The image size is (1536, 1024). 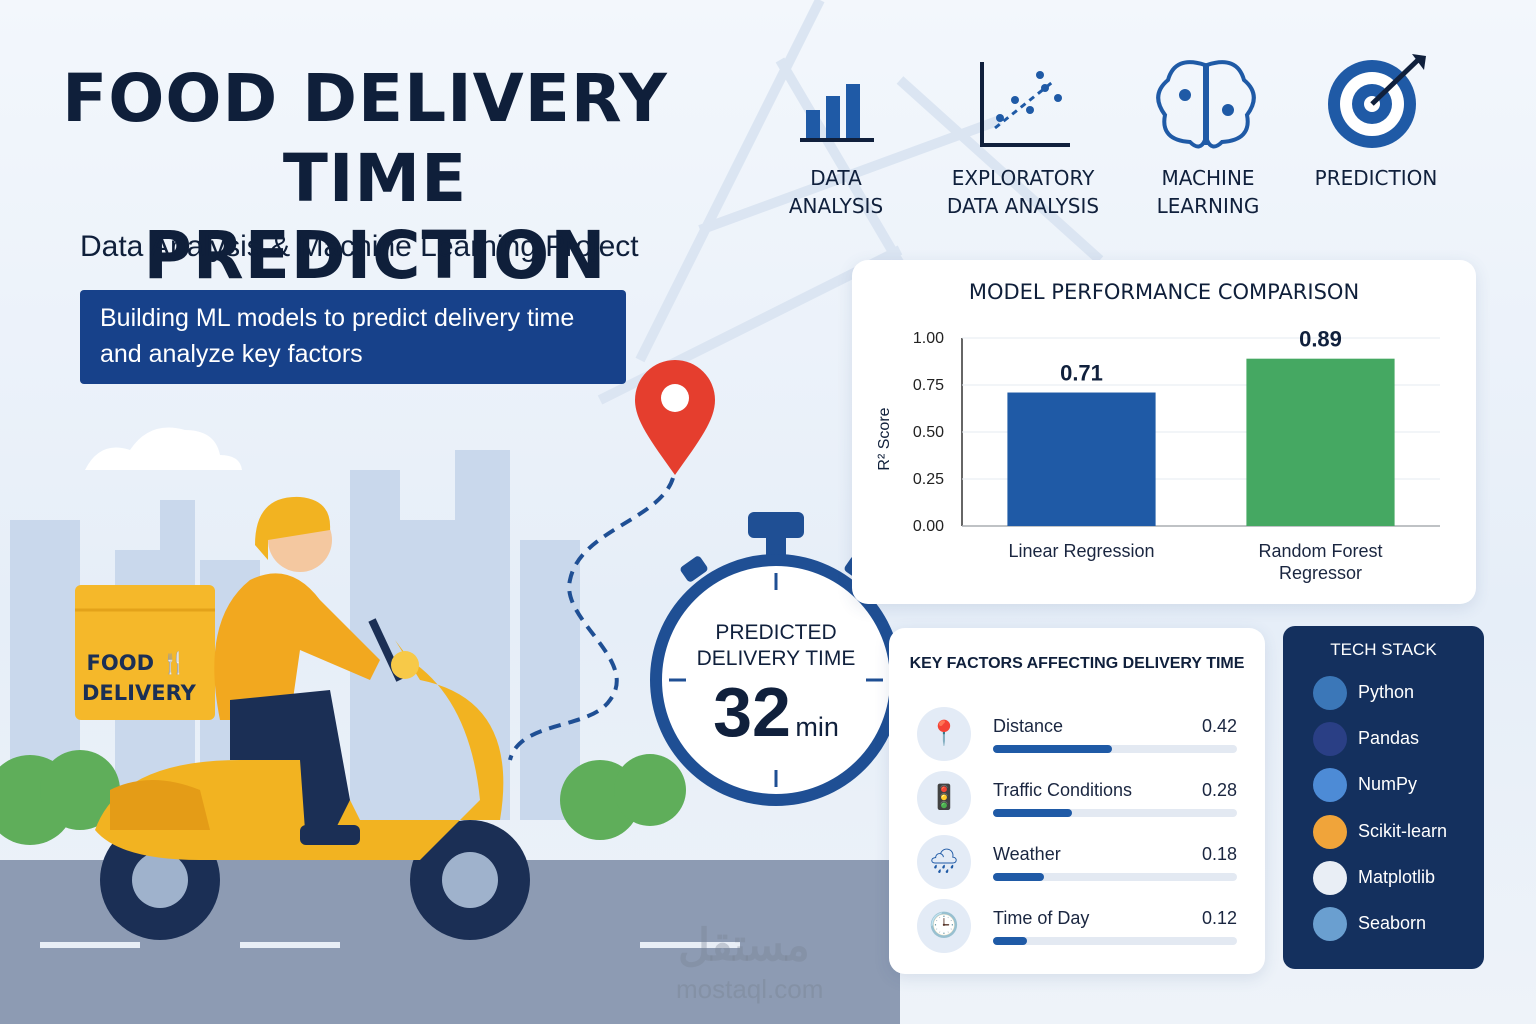 I want to click on watermark-site: mostaql.com, so click(x=750, y=989).